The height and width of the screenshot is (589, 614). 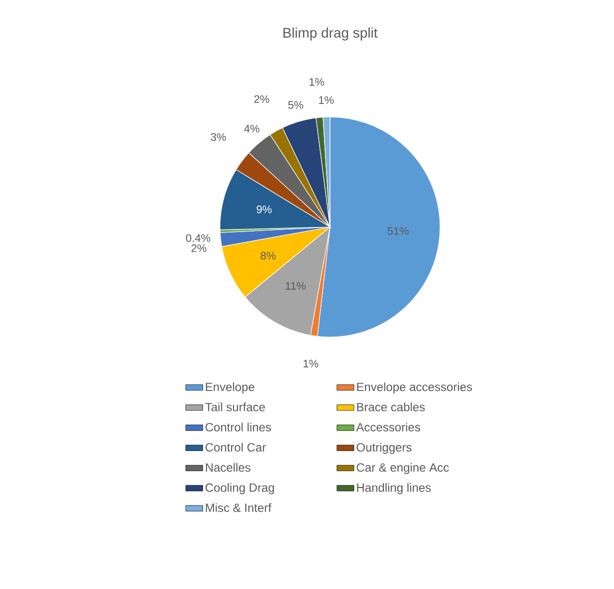 I want to click on data-label: 8%, so click(x=268, y=256).